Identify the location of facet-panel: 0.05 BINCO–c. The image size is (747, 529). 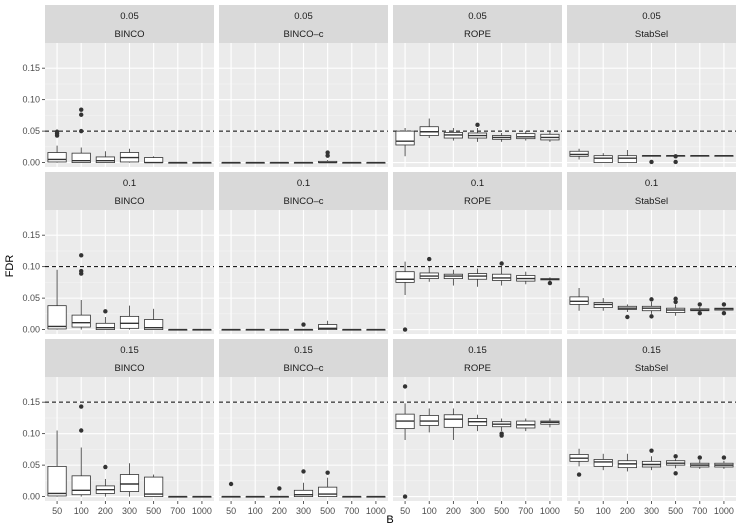
(303, 86).